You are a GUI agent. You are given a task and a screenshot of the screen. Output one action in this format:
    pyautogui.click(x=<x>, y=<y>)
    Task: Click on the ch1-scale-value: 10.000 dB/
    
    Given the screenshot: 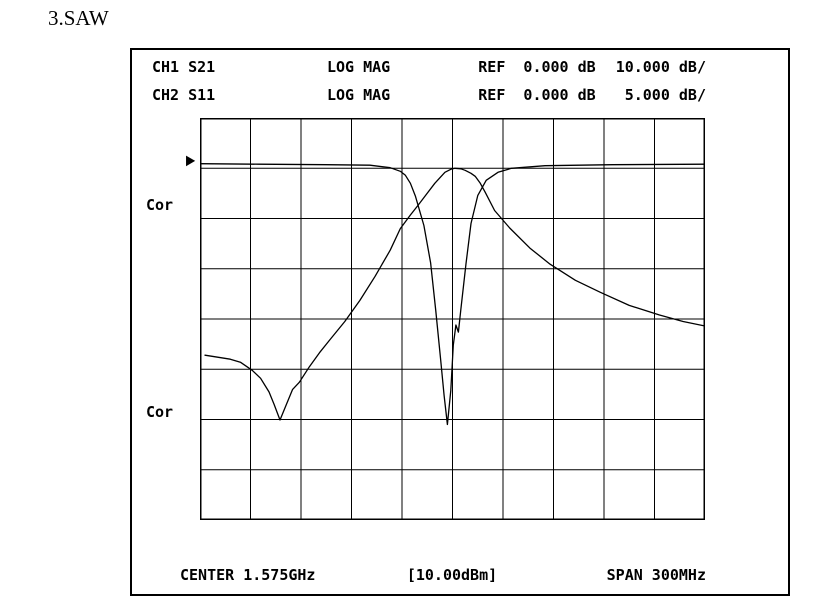 What is the action you would take?
    pyautogui.click(x=660, y=67)
    